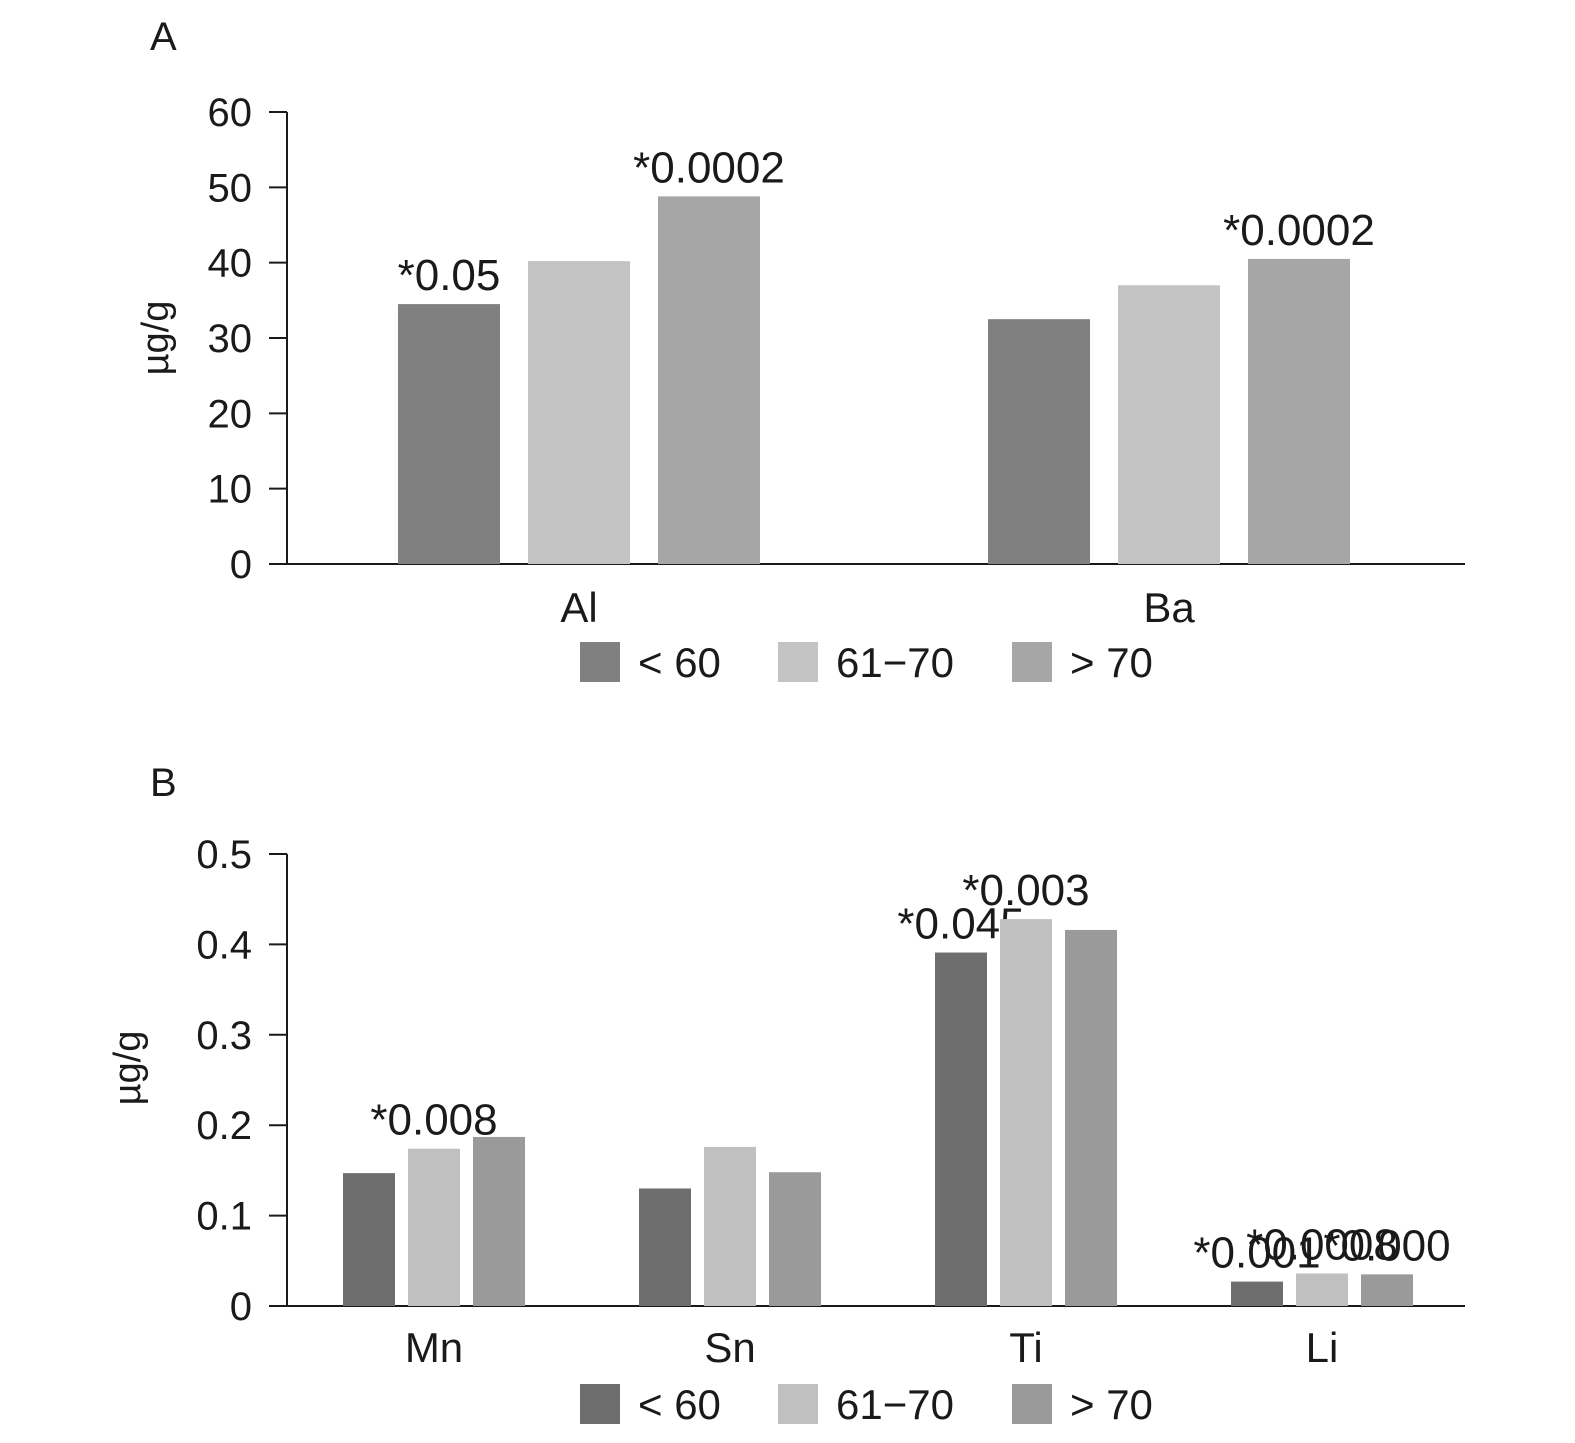 The image size is (1575, 1443). What do you see at coordinates (578, 607) in the screenshot?
I see `x-tick-label: Al` at bounding box center [578, 607].